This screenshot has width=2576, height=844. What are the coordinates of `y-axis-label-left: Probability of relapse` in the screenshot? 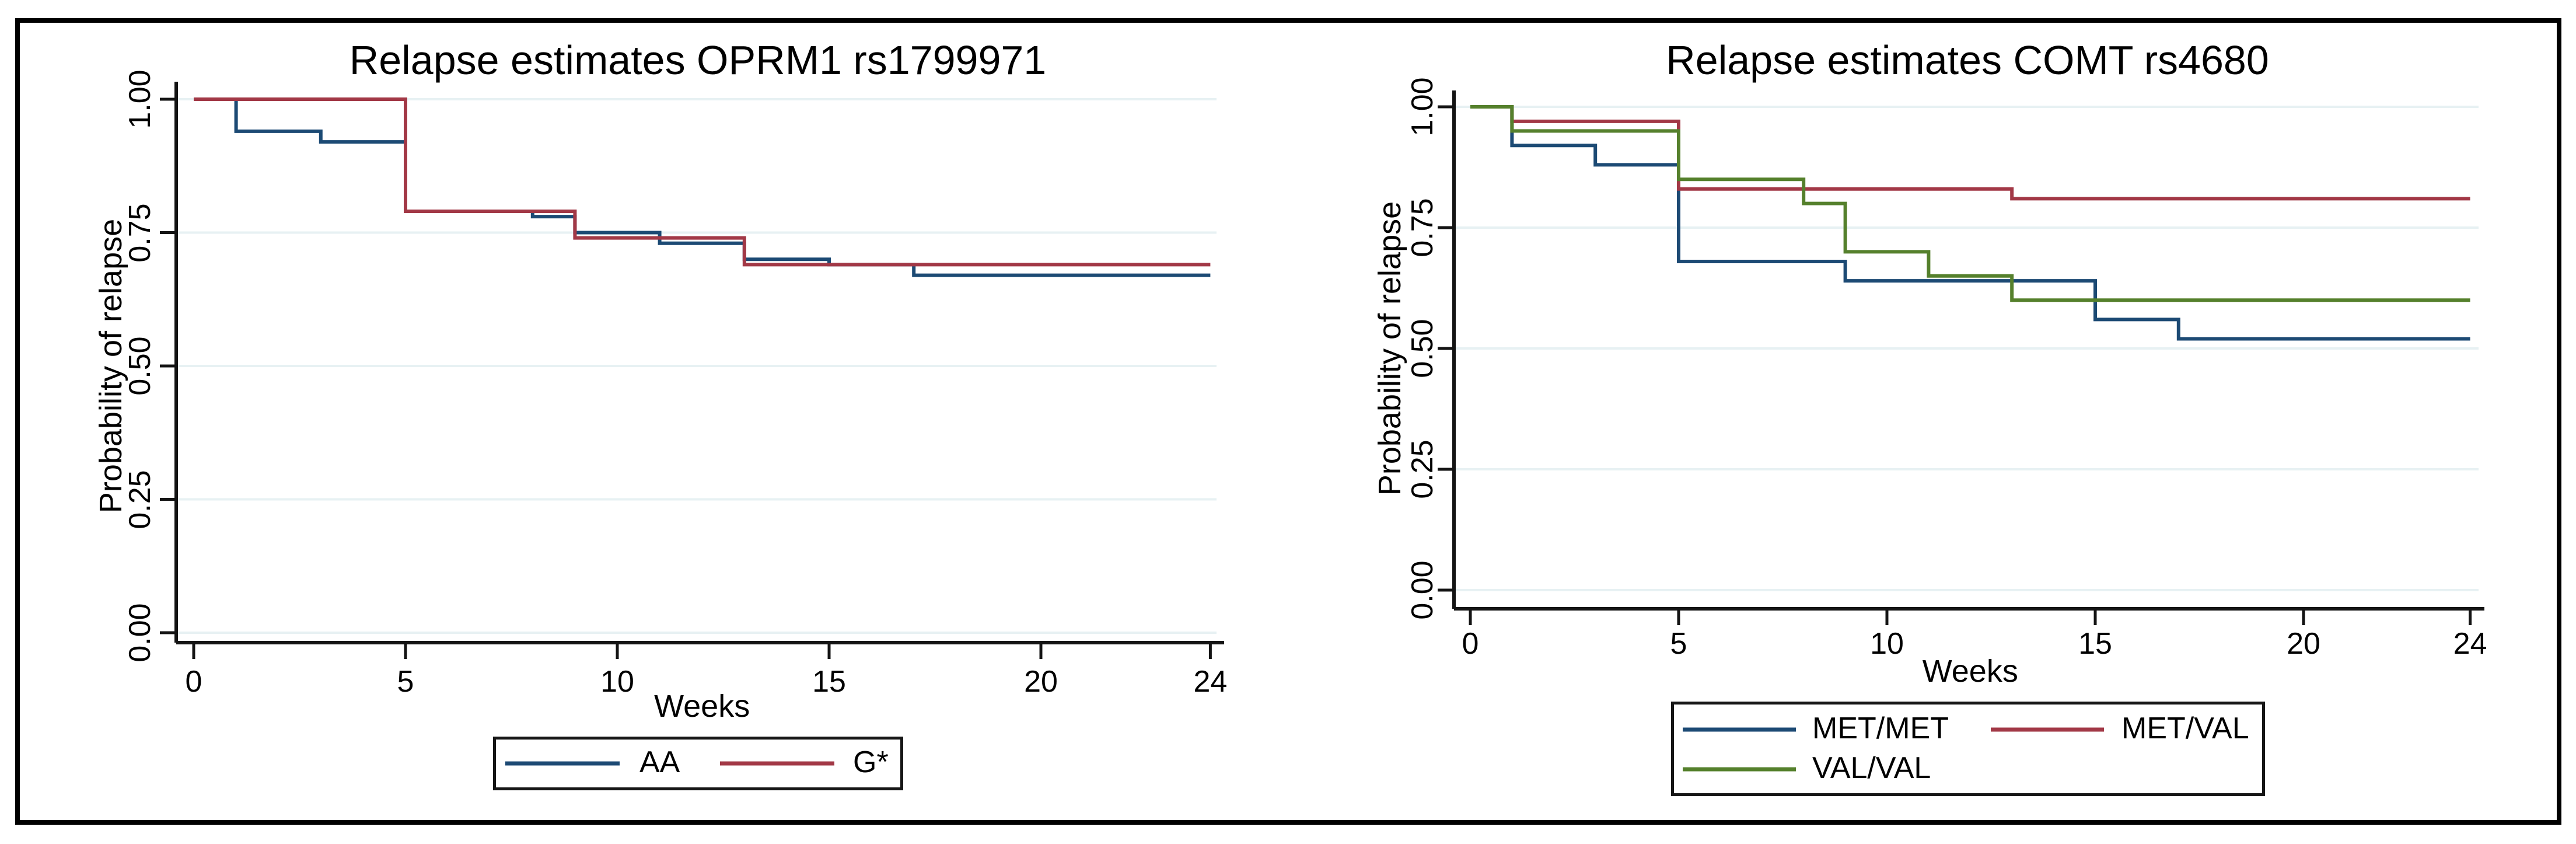 It's located at (110, 366).